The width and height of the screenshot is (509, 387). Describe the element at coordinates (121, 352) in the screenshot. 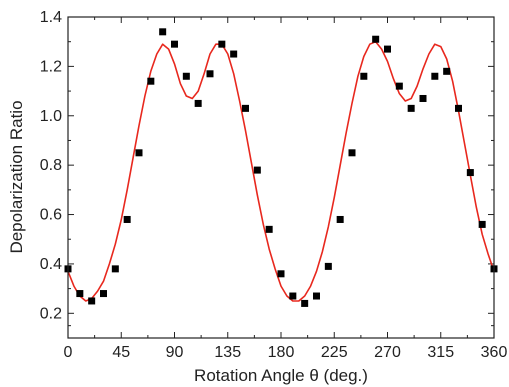

I see `x-tick-label: 45` at that location.